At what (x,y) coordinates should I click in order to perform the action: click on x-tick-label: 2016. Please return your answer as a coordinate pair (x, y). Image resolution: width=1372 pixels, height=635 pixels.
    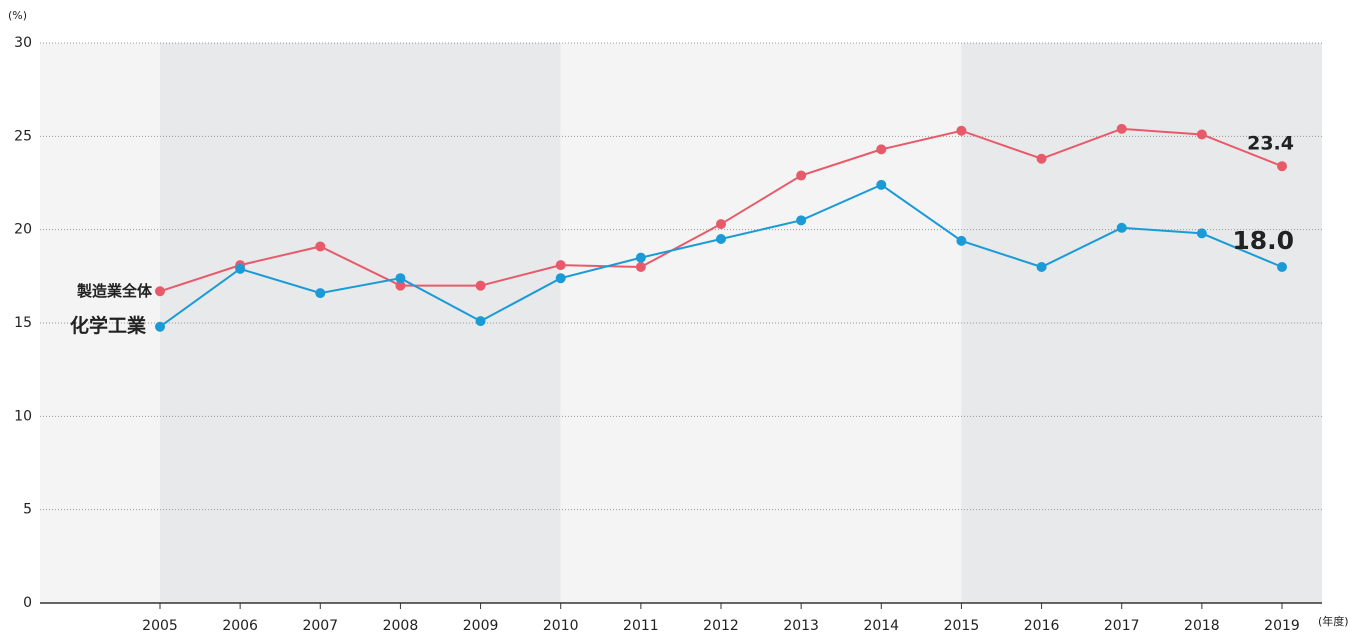
    Looking at the image, I should click on (1042, 626).